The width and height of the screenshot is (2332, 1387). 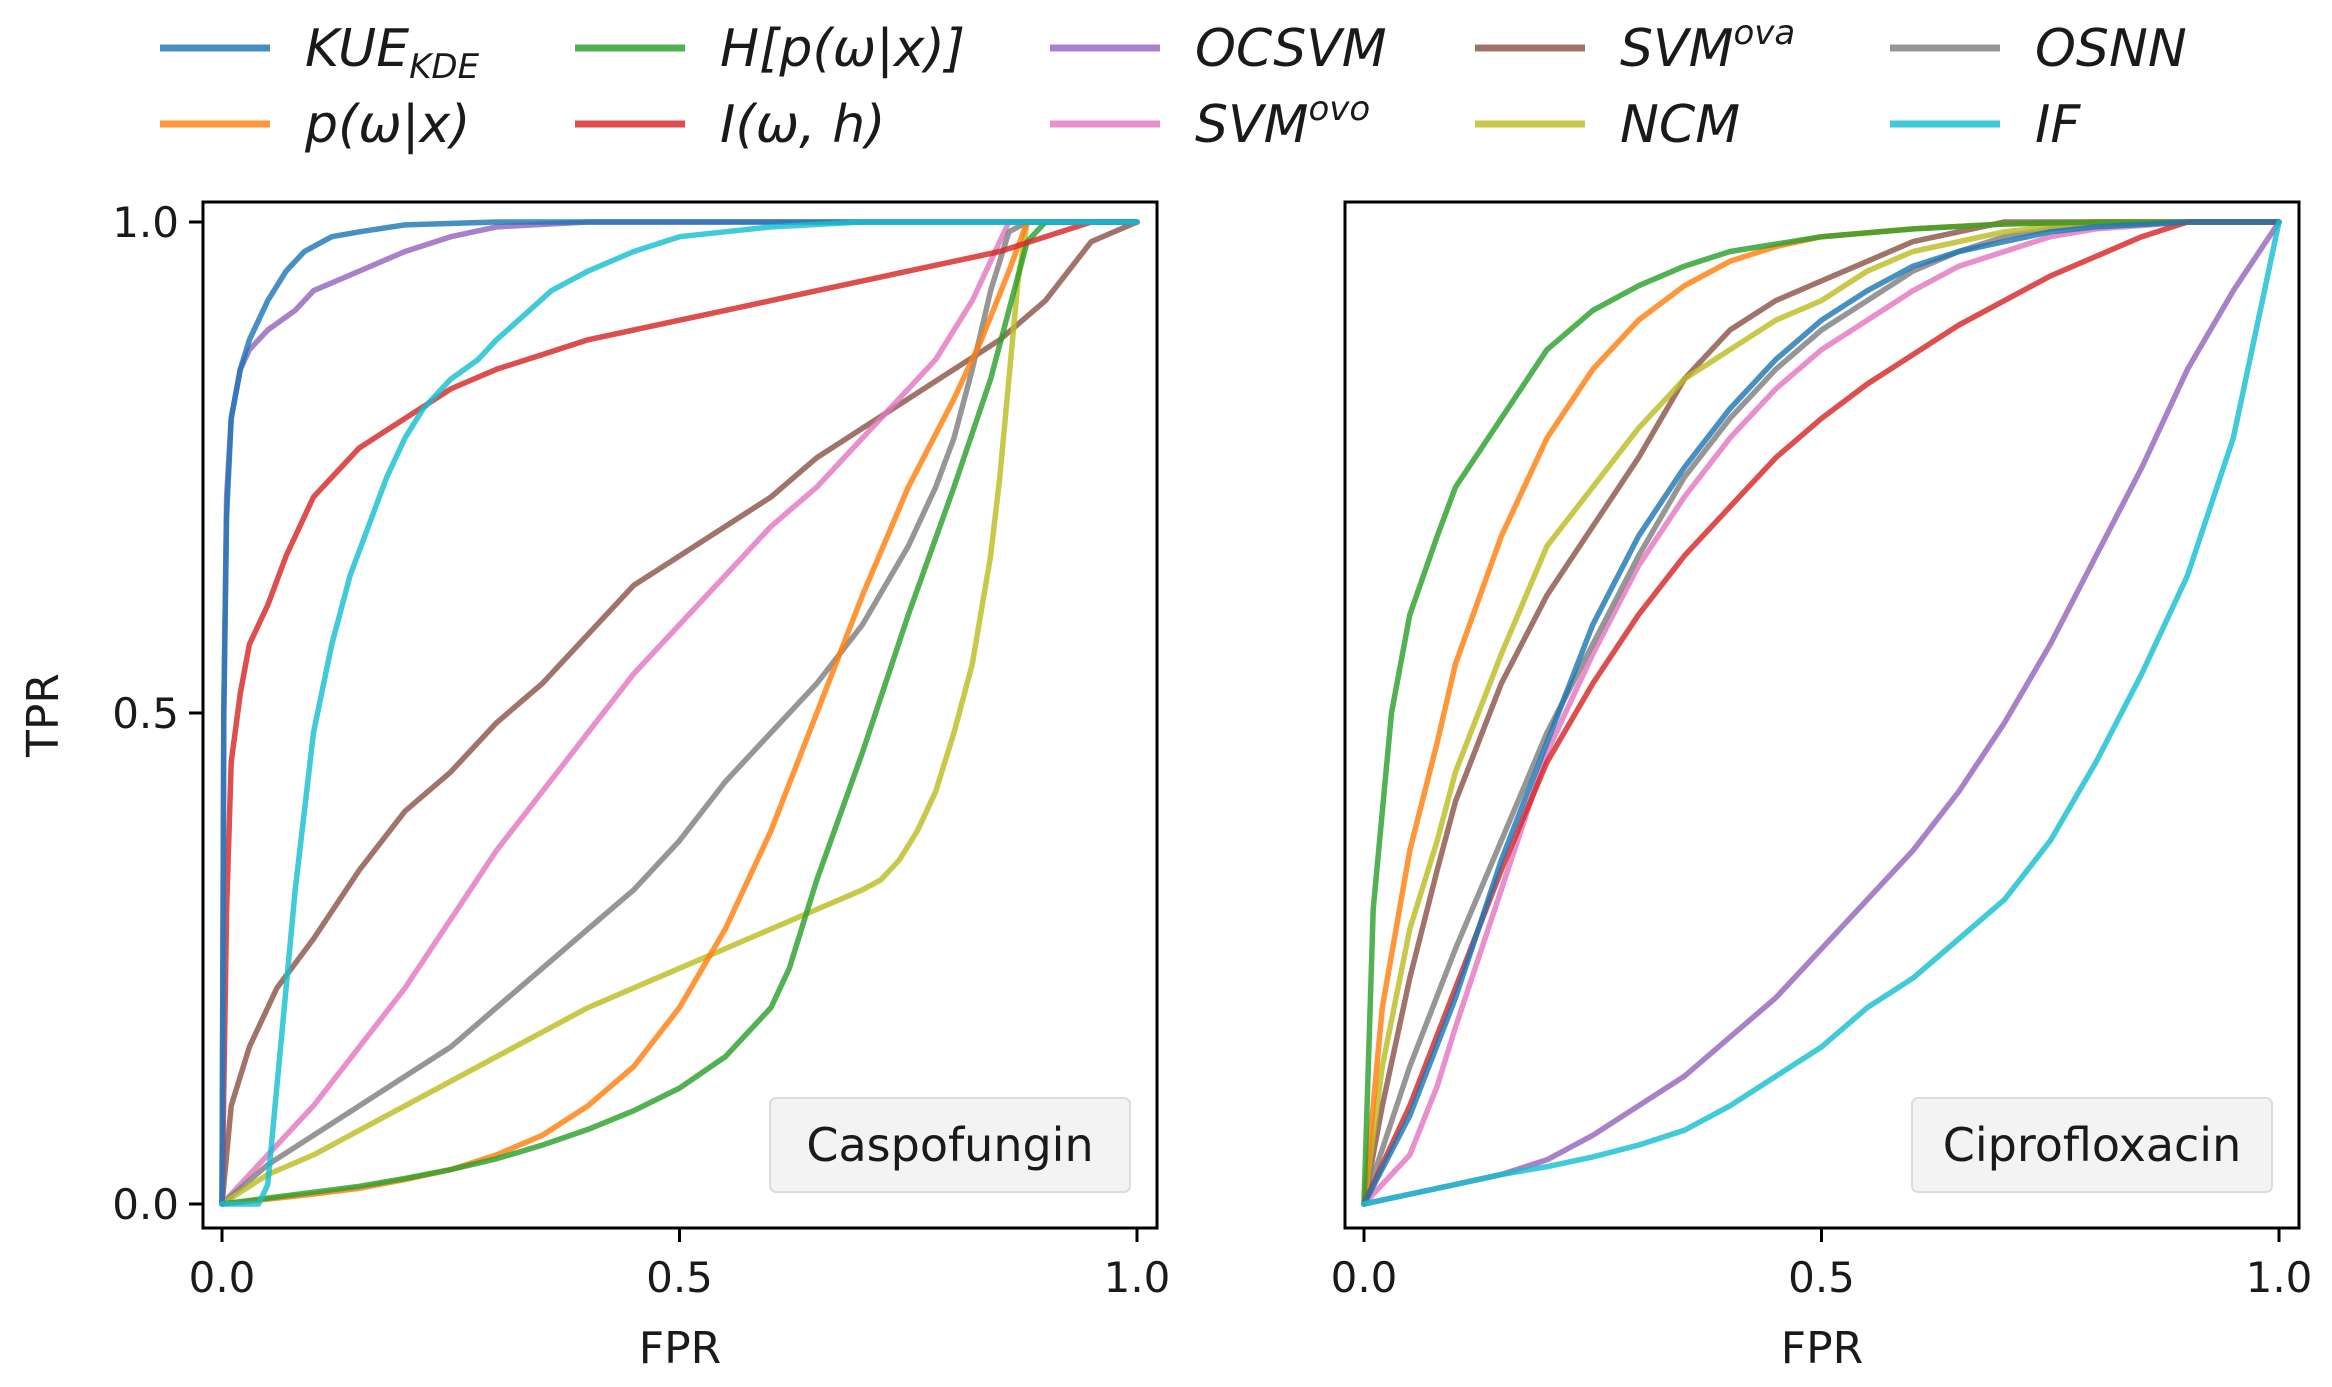 What do you see at coordinates (802, 125) in the screenshot?
I see `legend-label-i: I(ω, h)` at bounding box center [802, 125].